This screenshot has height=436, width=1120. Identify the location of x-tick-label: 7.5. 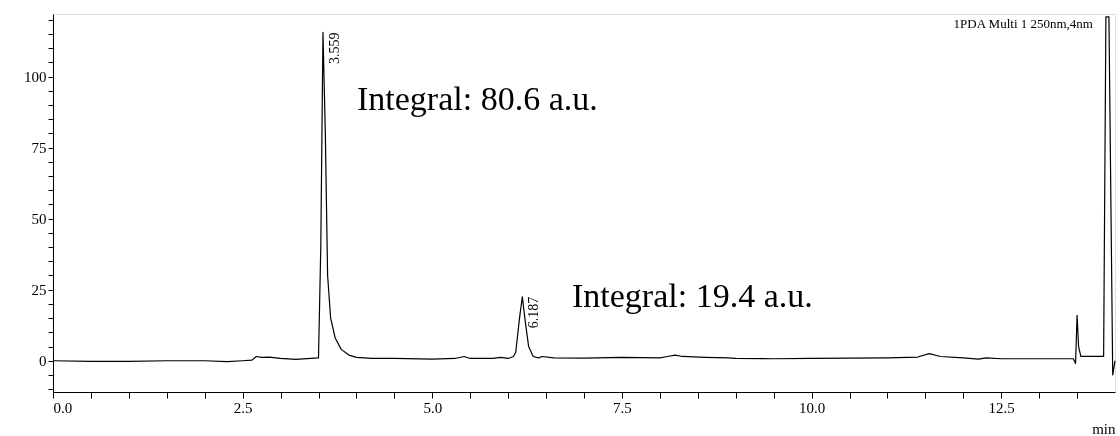
(622, 407).